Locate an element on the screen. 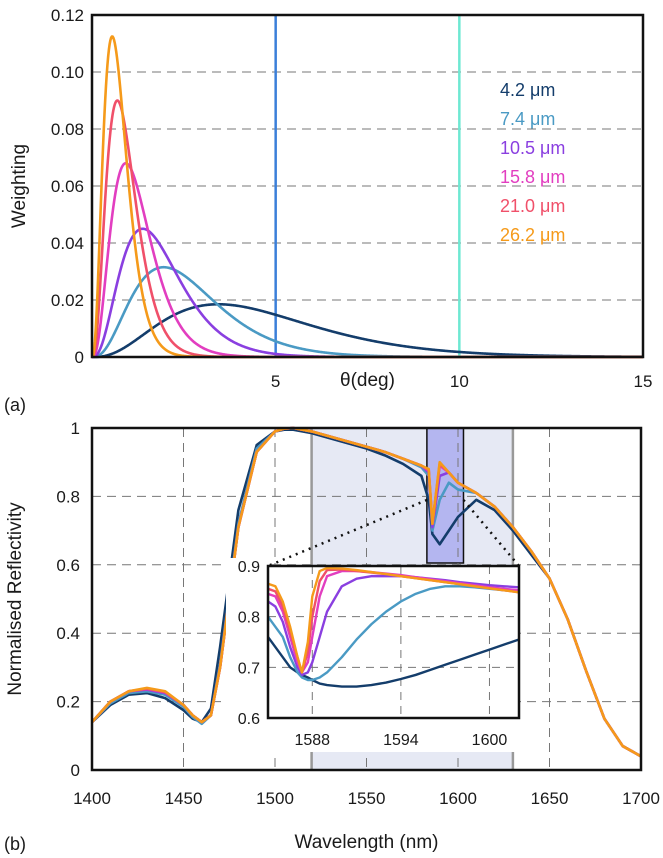 The height and width of the screenshot is (858, 663). x-tick-label: 5 is located at coordinates (275, 381).